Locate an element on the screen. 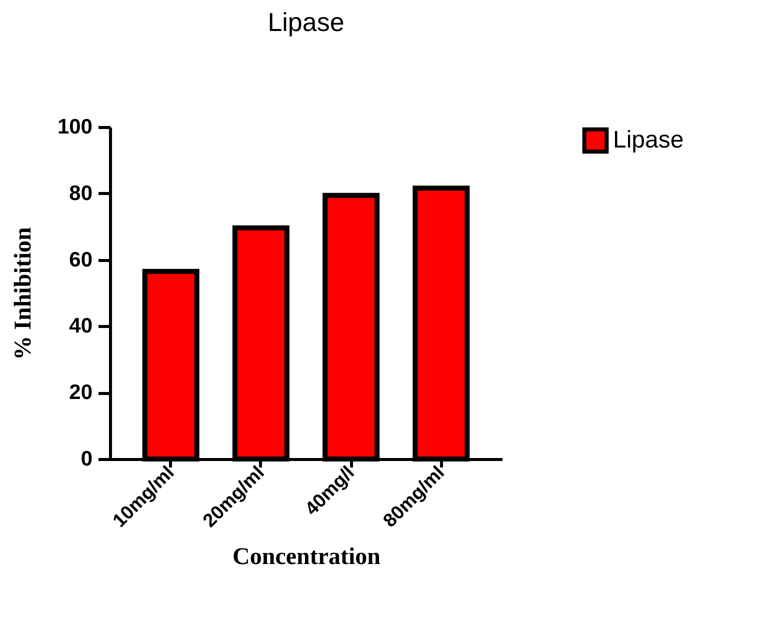 The width and height of the screenshot is (777, 631). y-tick-label: 40 is located at coordinates (80, 326).